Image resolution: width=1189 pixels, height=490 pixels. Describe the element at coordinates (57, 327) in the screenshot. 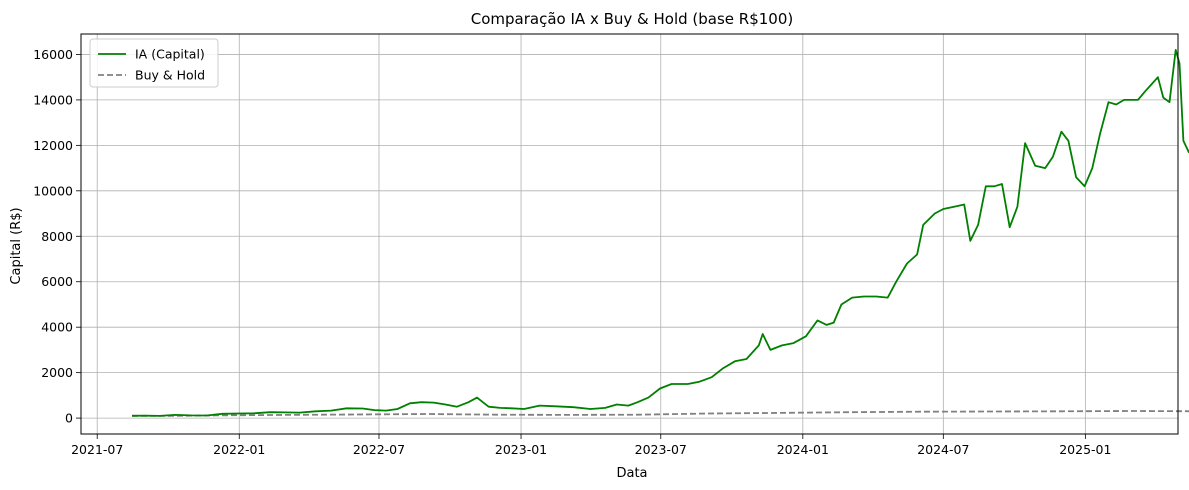

I see `y-tick-label: 4000` at that location.